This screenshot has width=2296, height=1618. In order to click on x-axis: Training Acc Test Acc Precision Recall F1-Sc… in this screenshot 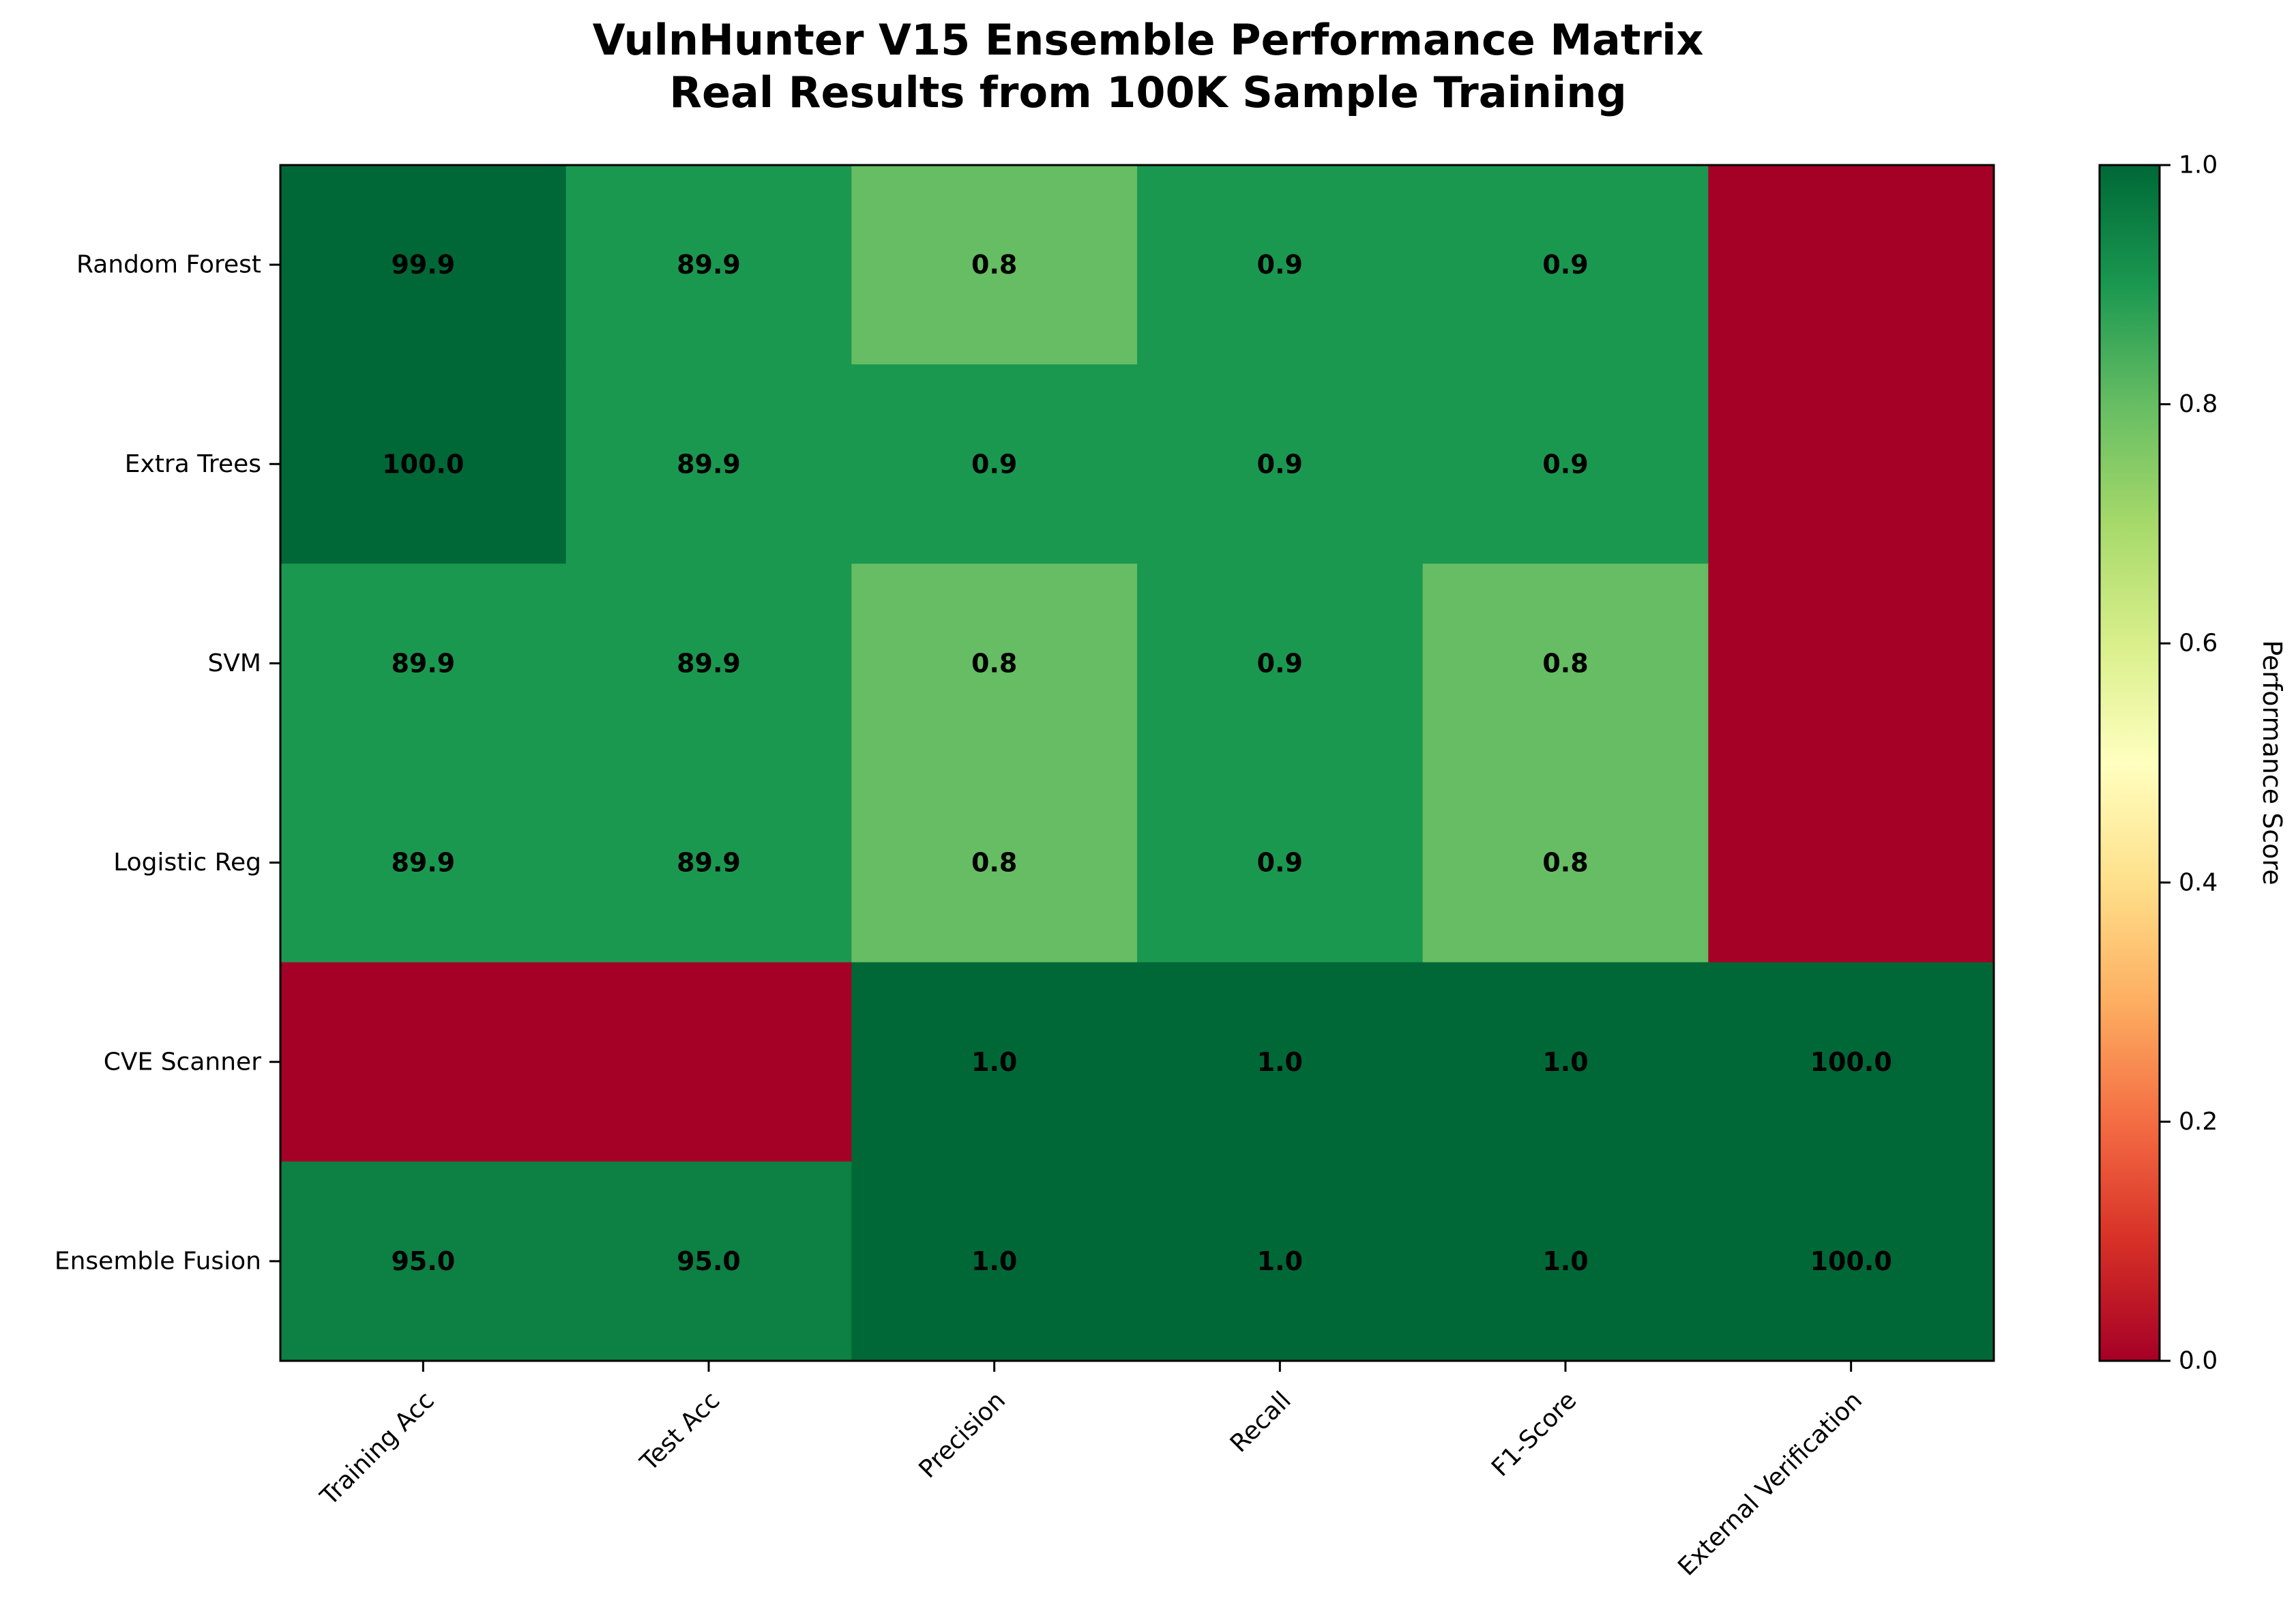, I will do `click(1091, 1471)`.